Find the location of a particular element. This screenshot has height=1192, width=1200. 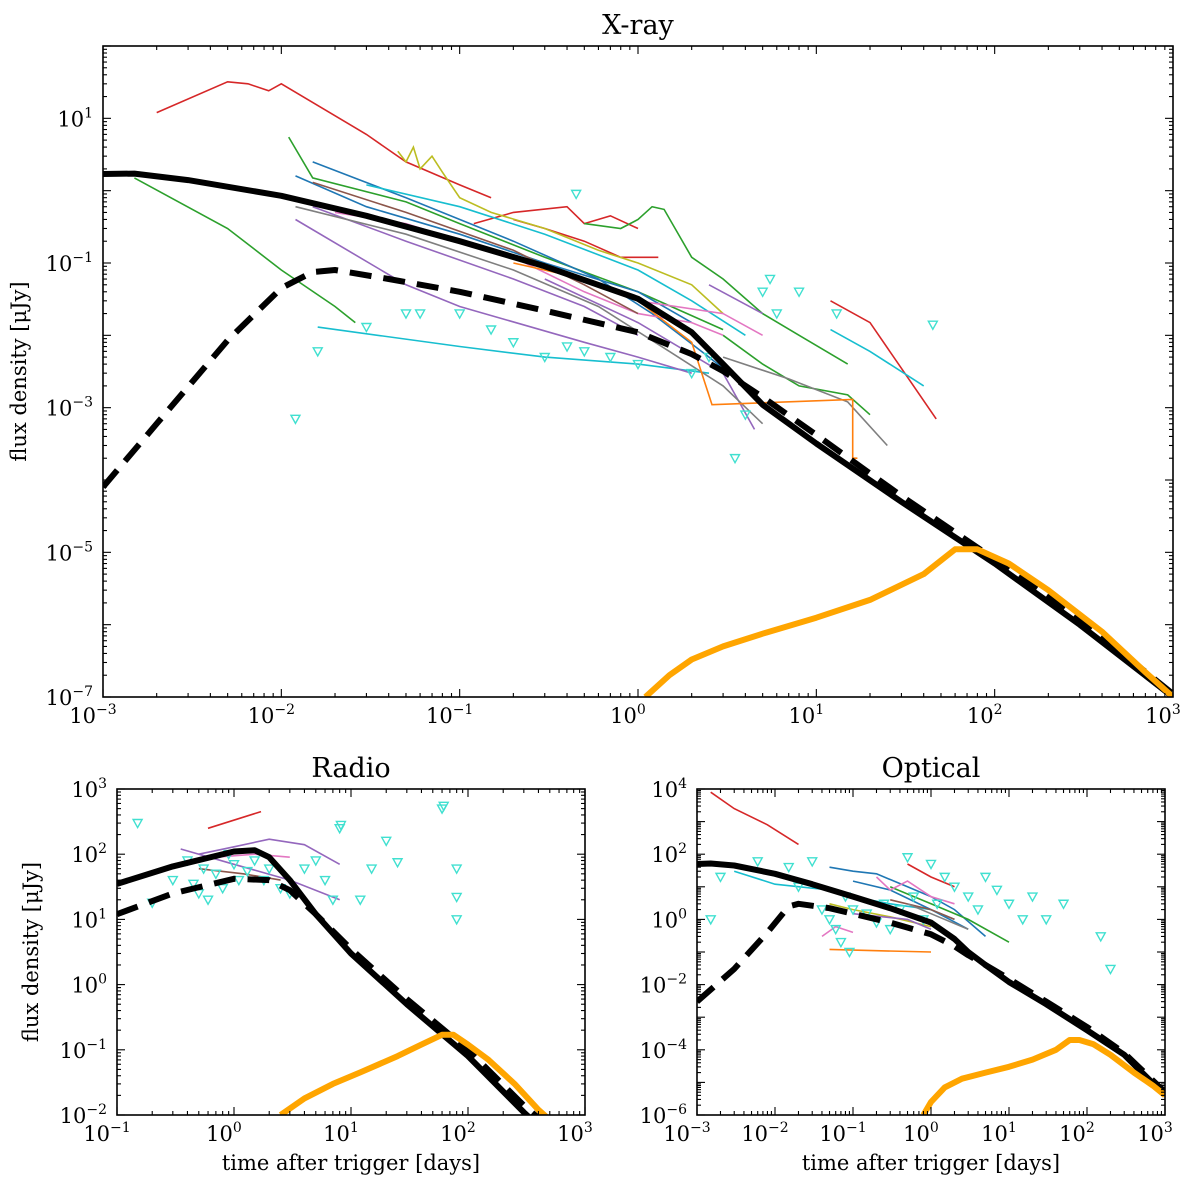

optical-y-tick-label: 10⁰ is located at coordinates (669, 919).